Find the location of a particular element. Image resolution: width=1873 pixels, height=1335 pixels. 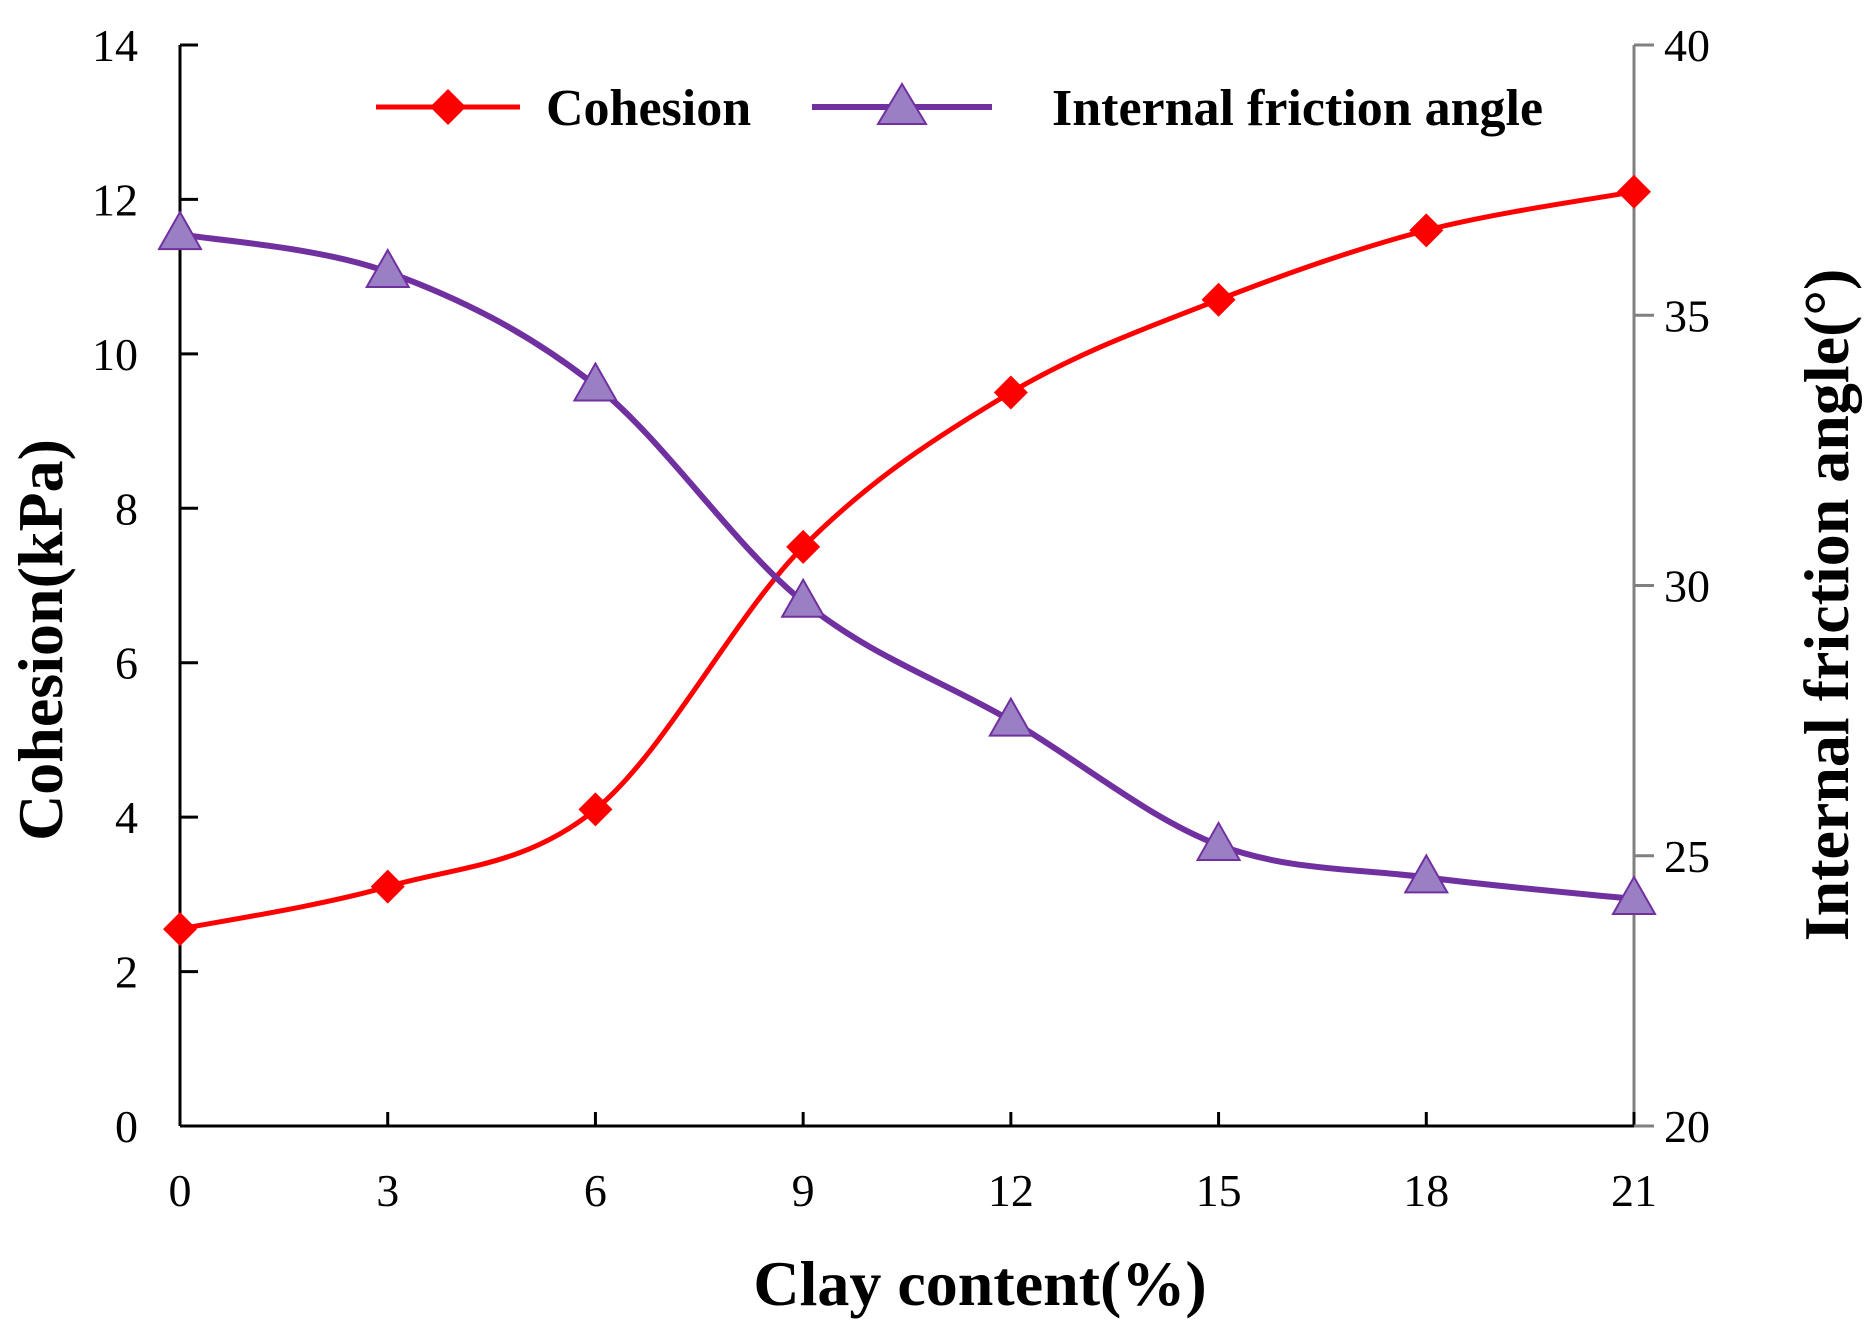

y2-tick-label: 30 is located at coordinates (1687, 586).